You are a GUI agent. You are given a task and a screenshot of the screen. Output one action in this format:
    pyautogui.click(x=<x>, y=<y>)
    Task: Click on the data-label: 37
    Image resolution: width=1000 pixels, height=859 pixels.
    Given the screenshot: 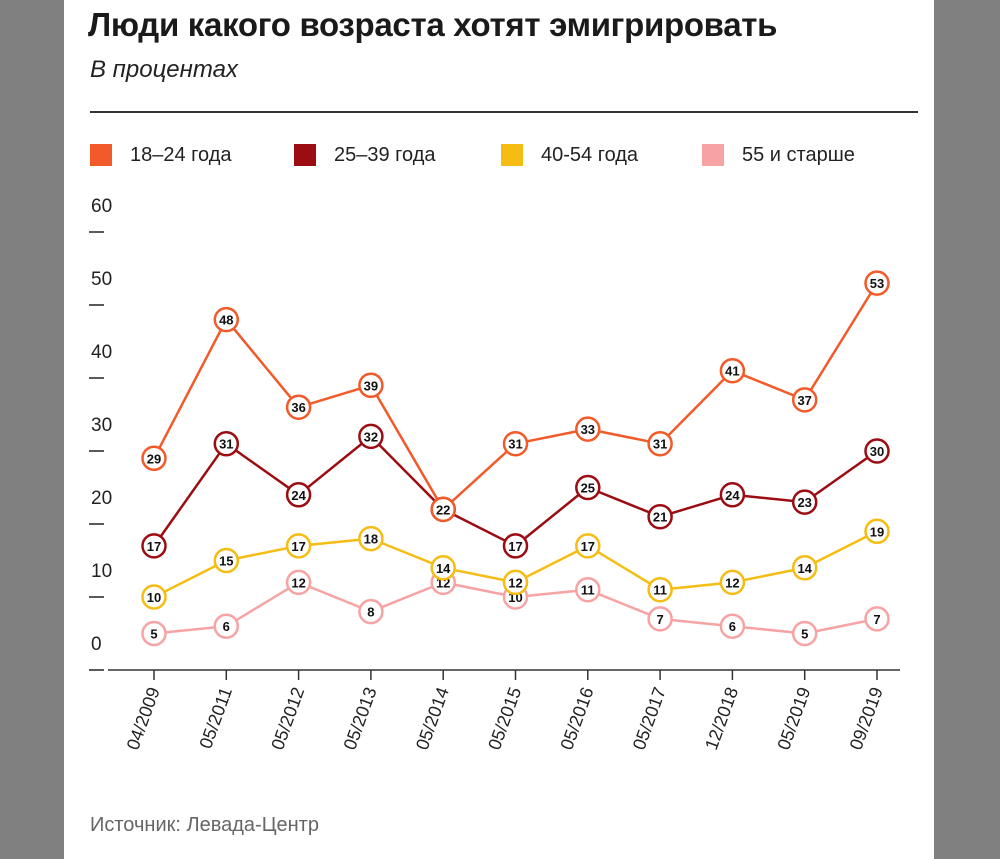 What is the action you would take?
    pyautogui.click(x=804, y=400)
    